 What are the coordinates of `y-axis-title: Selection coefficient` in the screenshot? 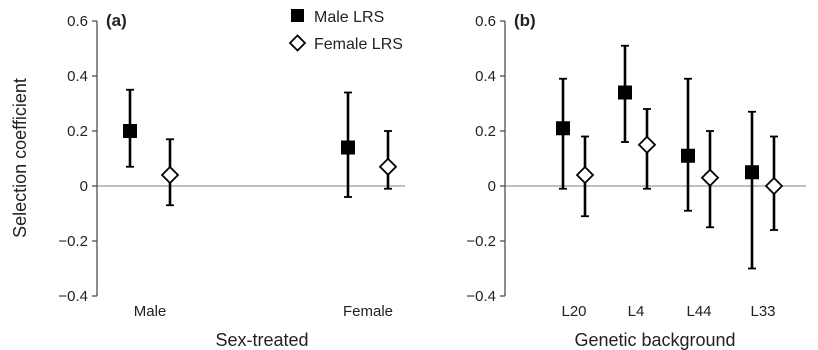 It's located at (20, 158).